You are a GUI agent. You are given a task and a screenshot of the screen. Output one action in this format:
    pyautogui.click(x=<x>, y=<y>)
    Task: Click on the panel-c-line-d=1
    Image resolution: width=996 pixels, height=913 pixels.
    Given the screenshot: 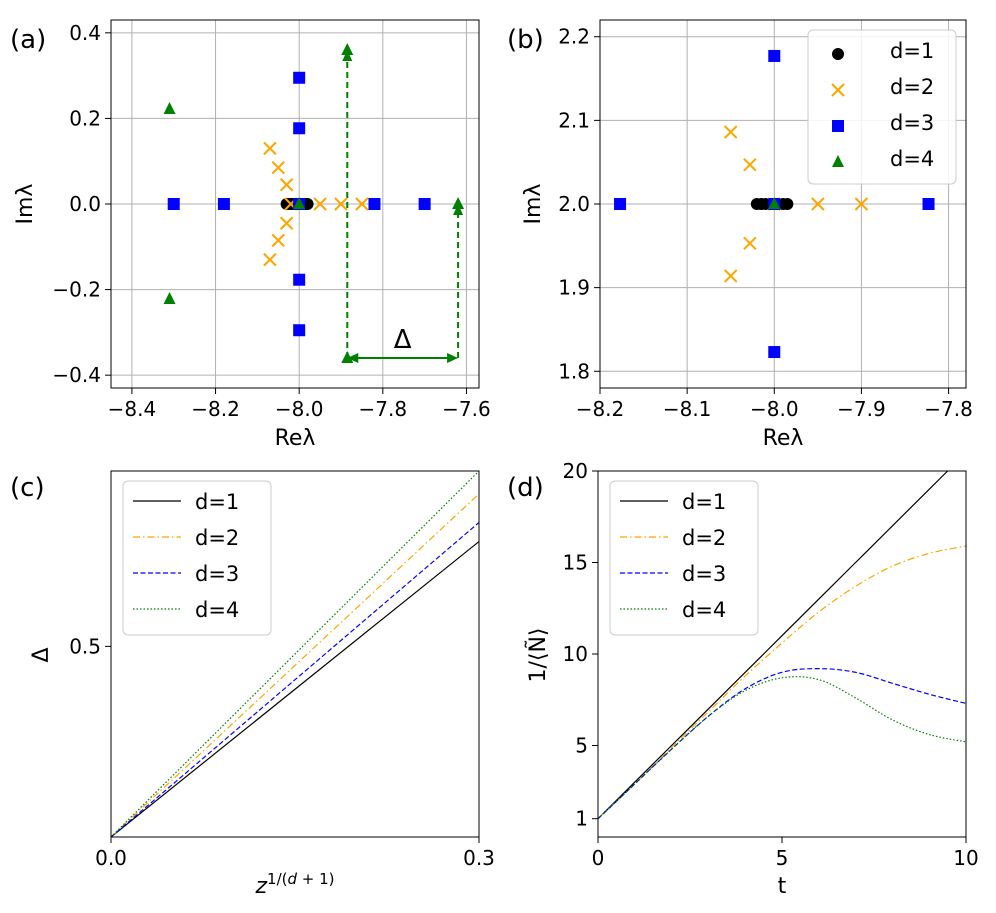 What is the action you would take?
    pyautogui.click(x=295, y=689)
    